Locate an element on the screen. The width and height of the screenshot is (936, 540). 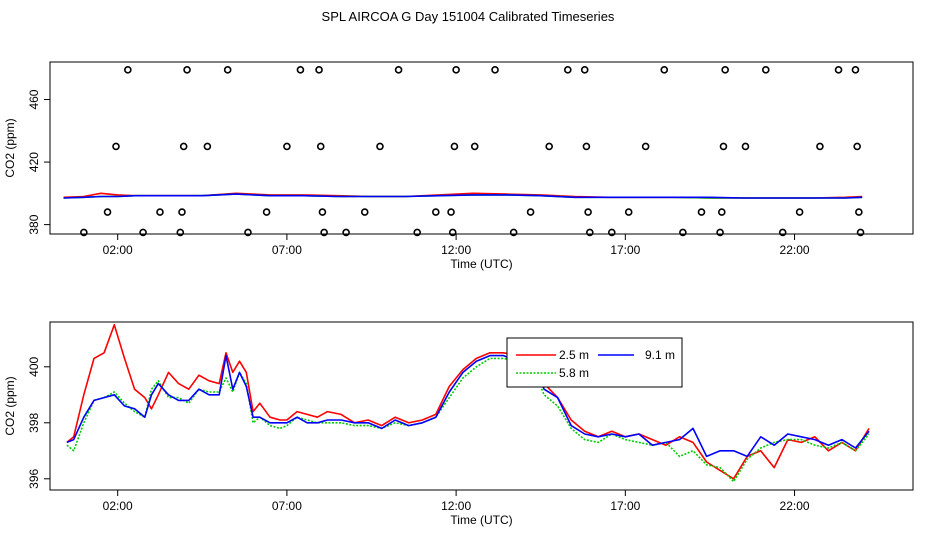
y-tick-label: 380 is located at coordinates (34, 224).